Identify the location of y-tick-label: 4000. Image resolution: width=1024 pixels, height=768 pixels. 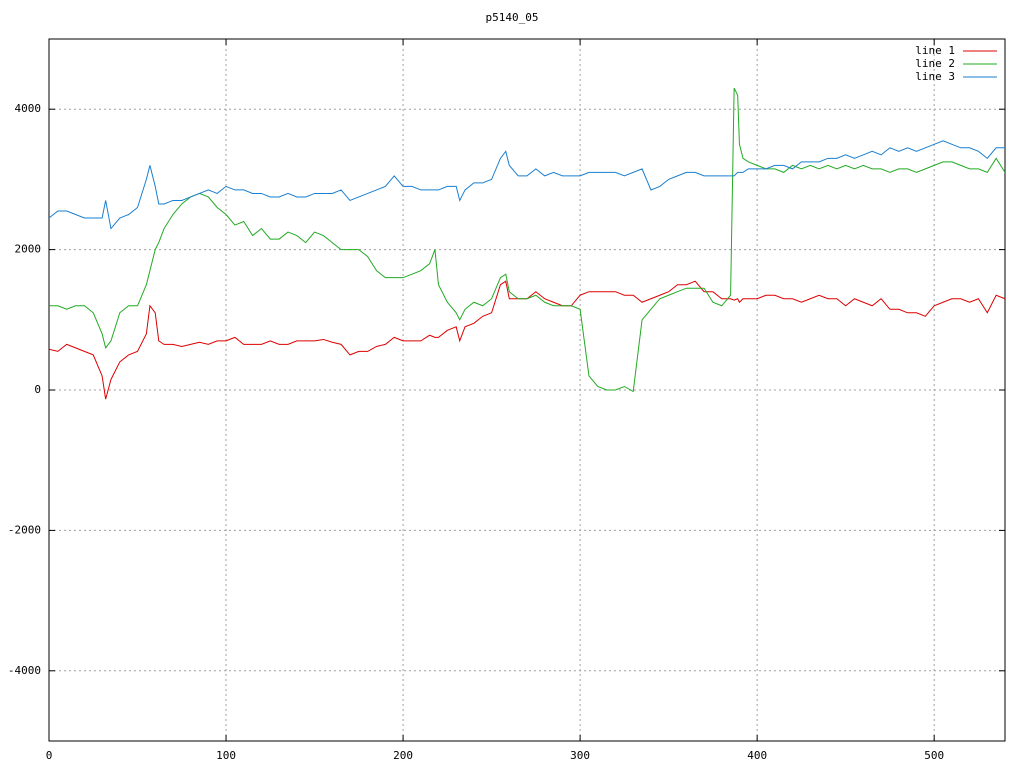
(28, 108).